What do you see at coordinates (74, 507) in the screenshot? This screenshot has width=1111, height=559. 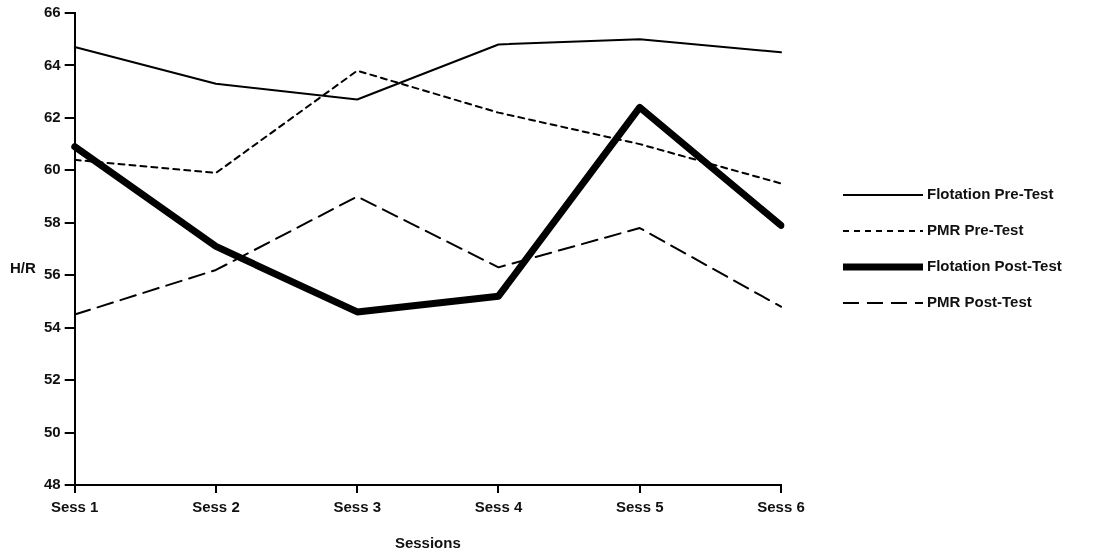 I see `x-tick-label: Sess 1` at bounding box center [74, 507].